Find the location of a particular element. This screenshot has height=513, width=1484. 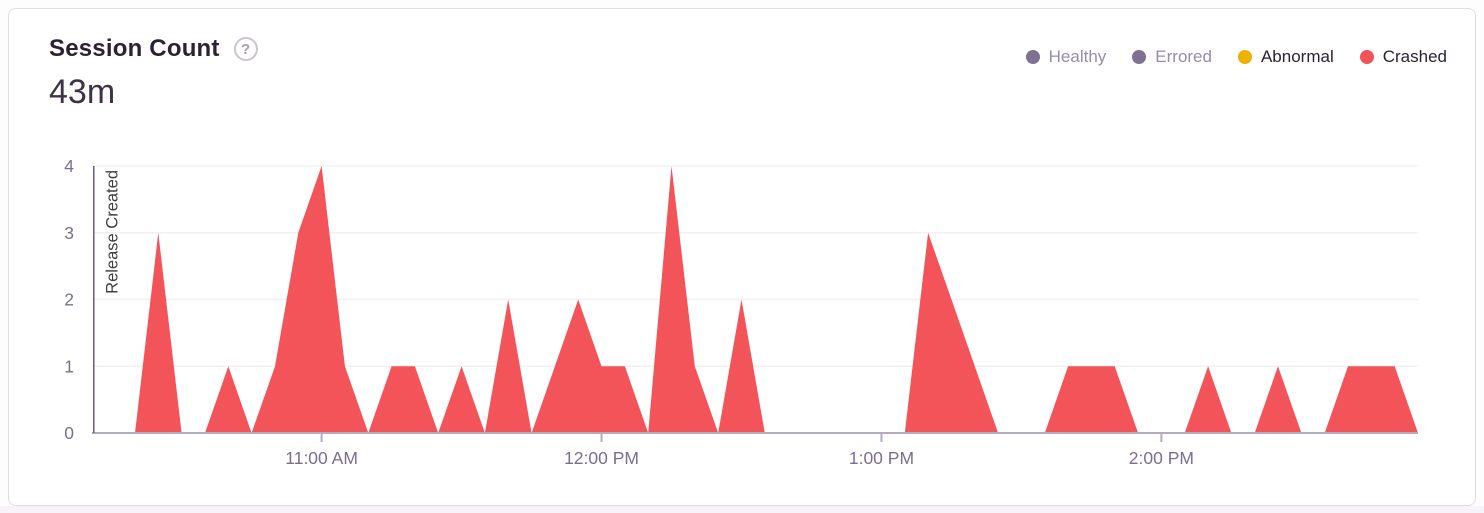

x-tick-label: 11:00 AM is located at coordinates (321, 458).